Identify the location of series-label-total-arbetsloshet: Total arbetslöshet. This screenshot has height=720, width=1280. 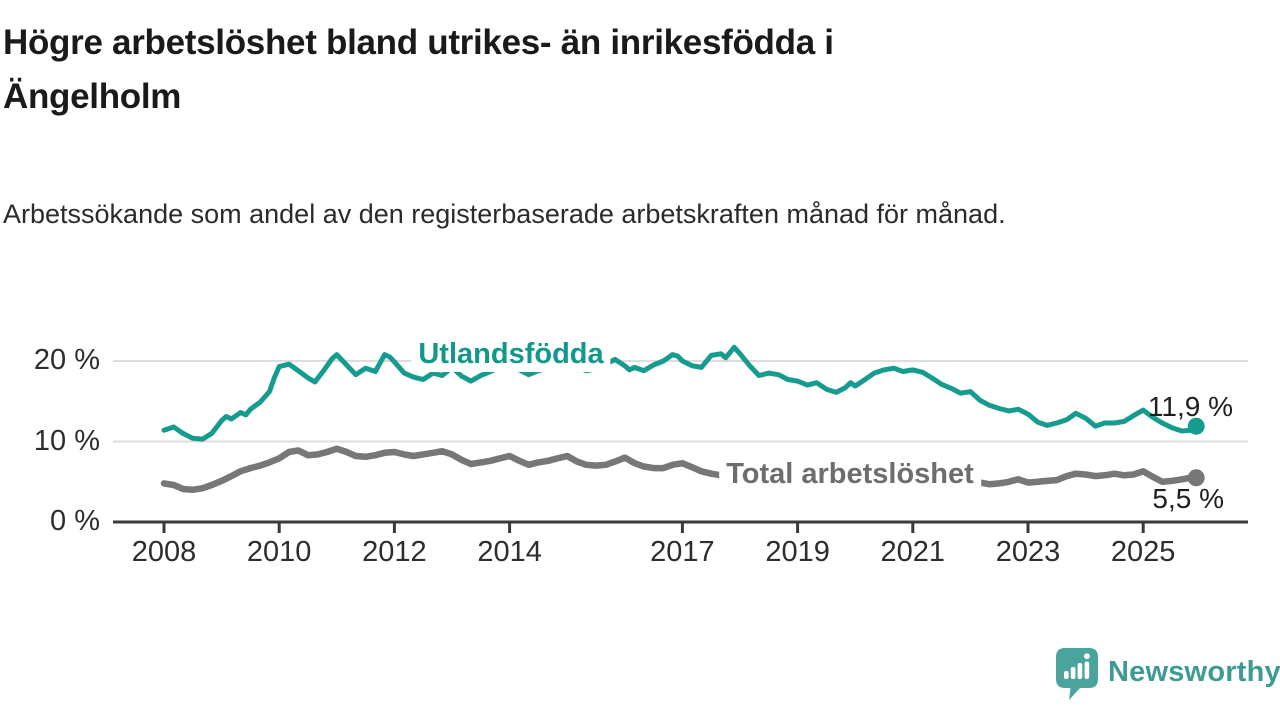
(850, 474).